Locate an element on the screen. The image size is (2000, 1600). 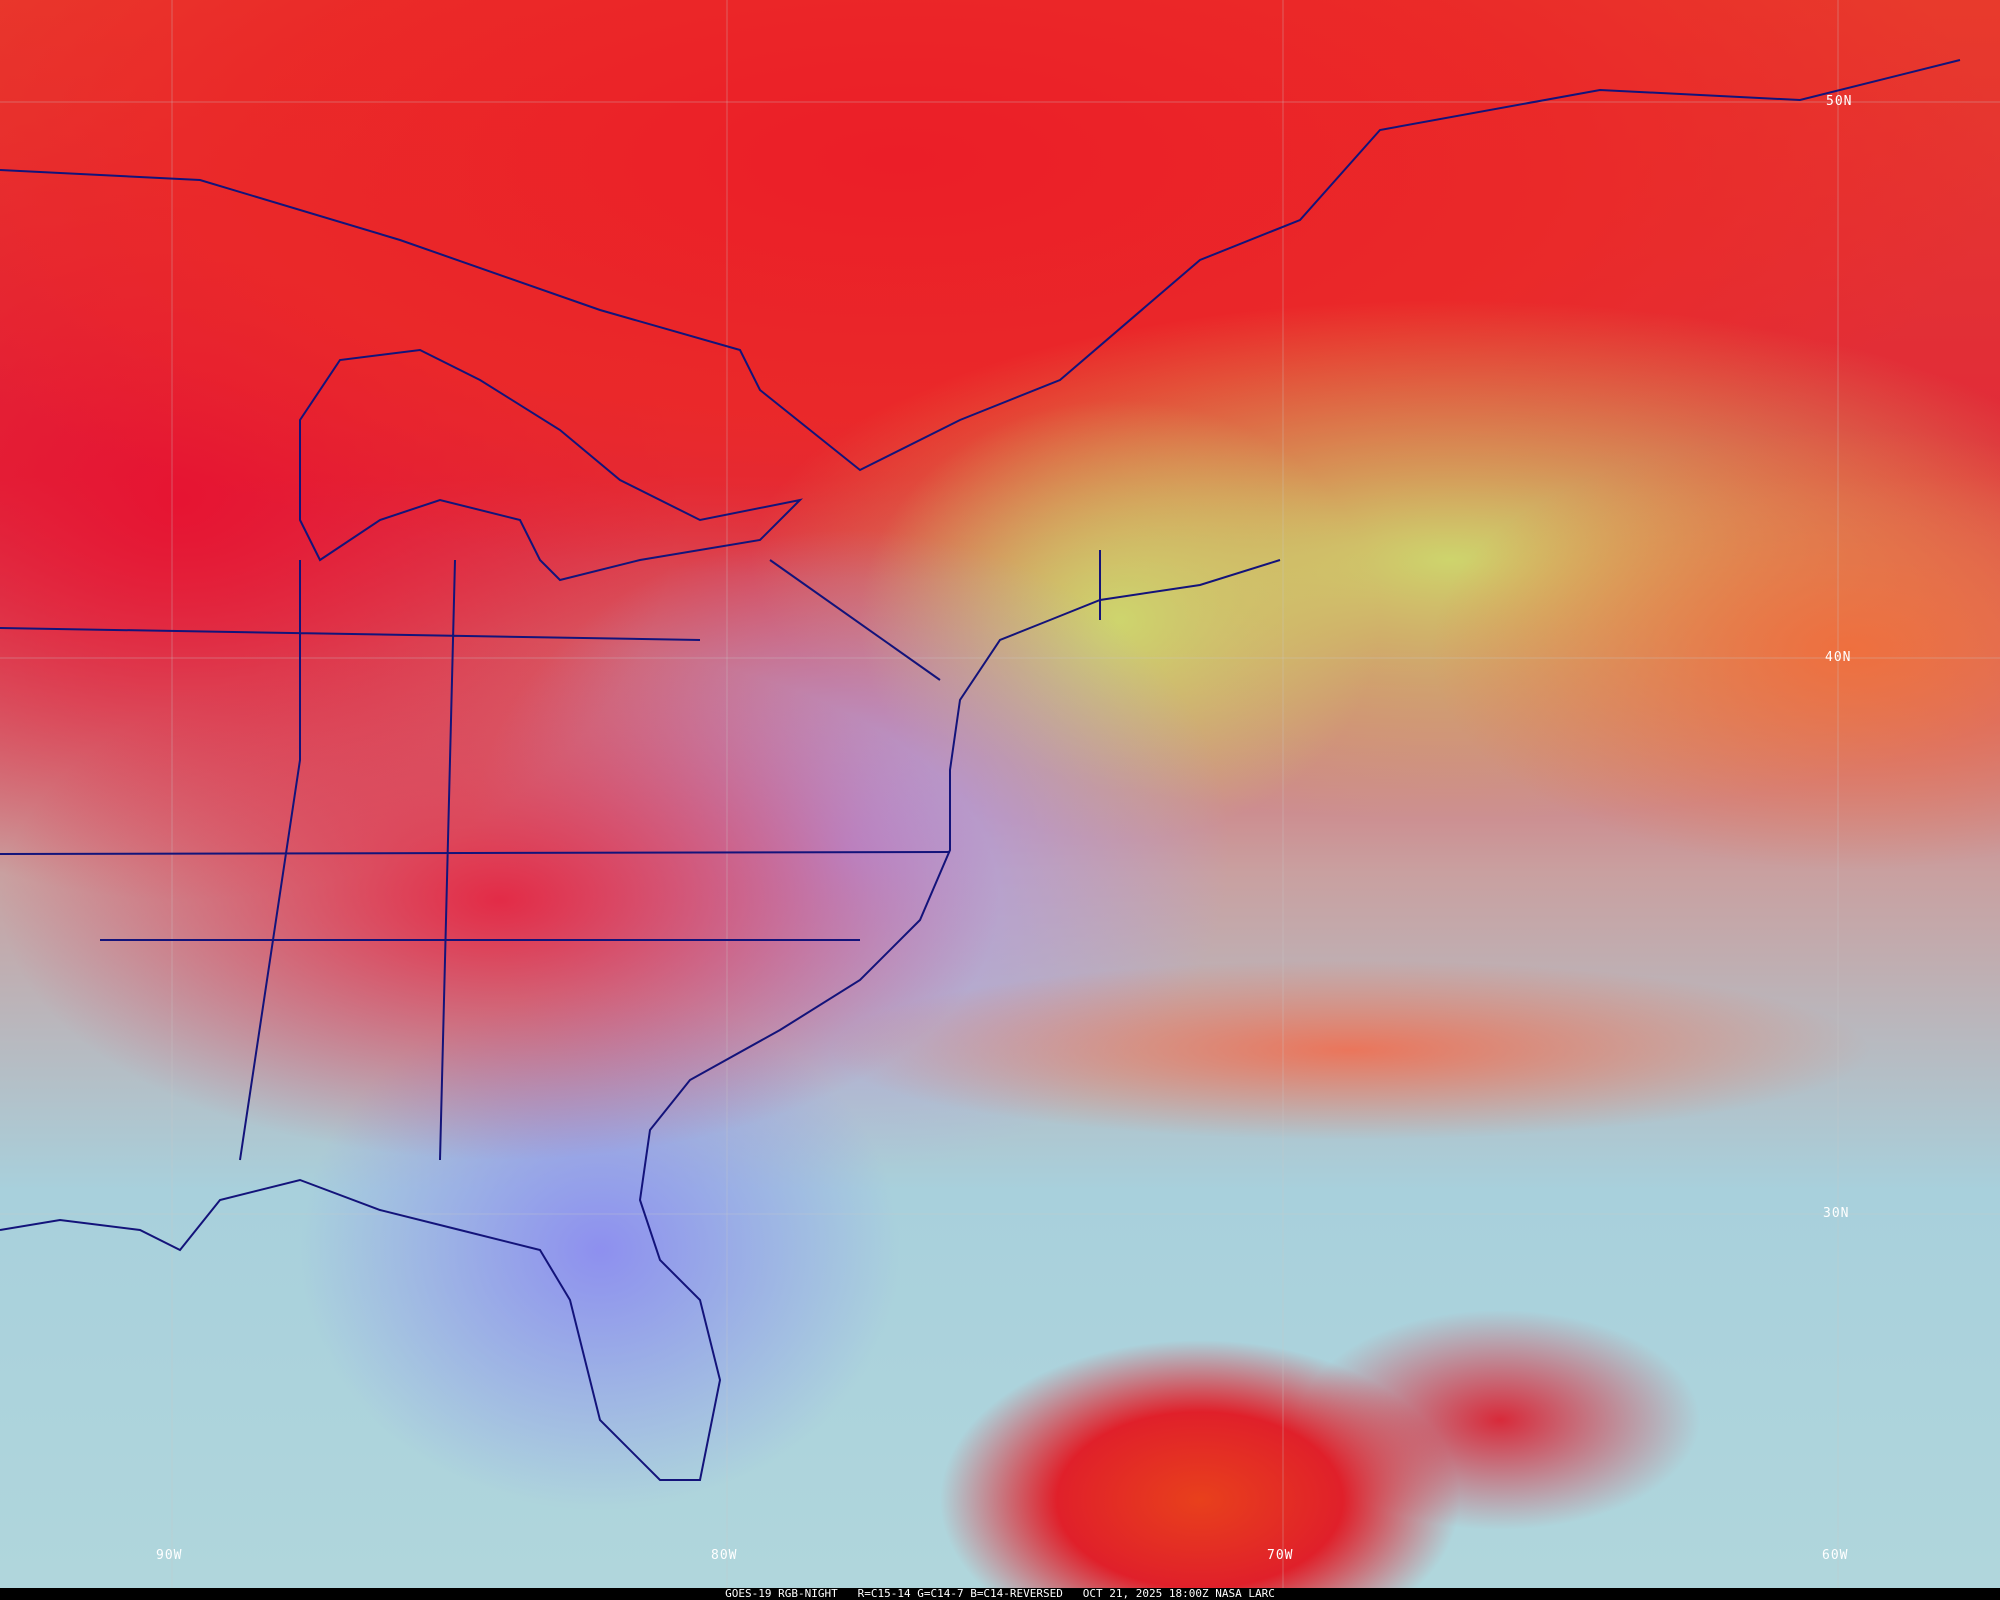
great-lakes-outline is located at coordinates (551, 465).